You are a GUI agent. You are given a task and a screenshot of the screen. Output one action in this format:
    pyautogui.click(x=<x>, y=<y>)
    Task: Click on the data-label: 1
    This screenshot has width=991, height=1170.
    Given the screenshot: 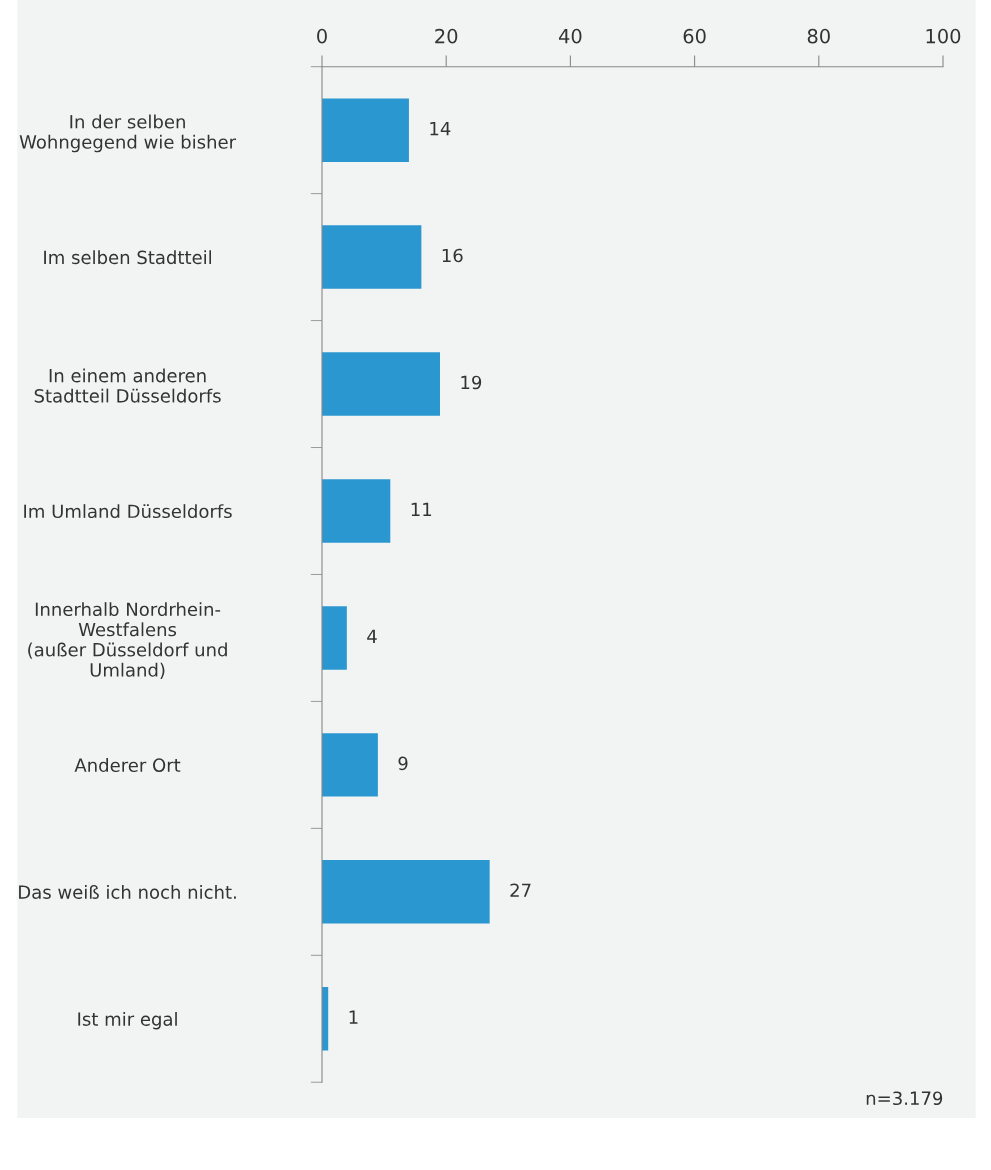 What is the action you would take?
    pyautogui.click(x=353, y=1017)
    